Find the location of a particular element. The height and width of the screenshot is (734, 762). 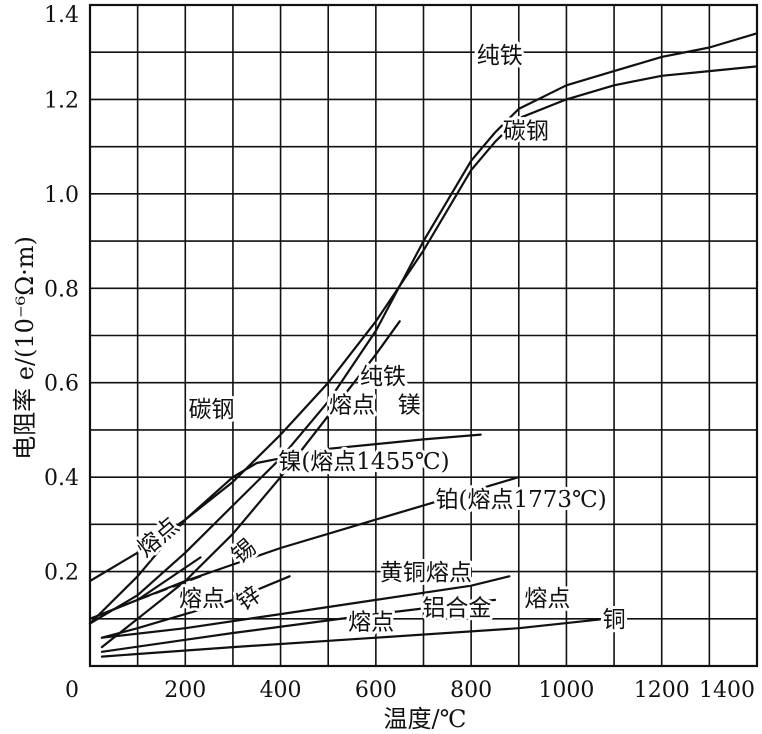

y-tick-label: 1.4 is located at coordinates (61, 15).